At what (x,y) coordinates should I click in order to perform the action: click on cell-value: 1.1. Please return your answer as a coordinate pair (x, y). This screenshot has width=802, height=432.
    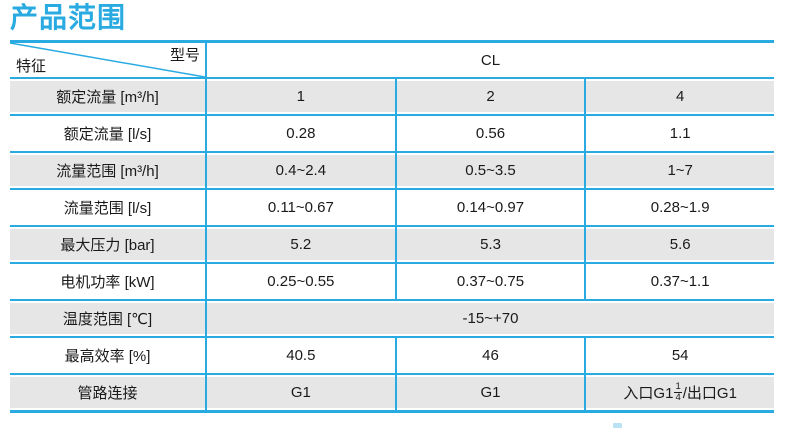
    Looking at the image, I should click on (679, 133).